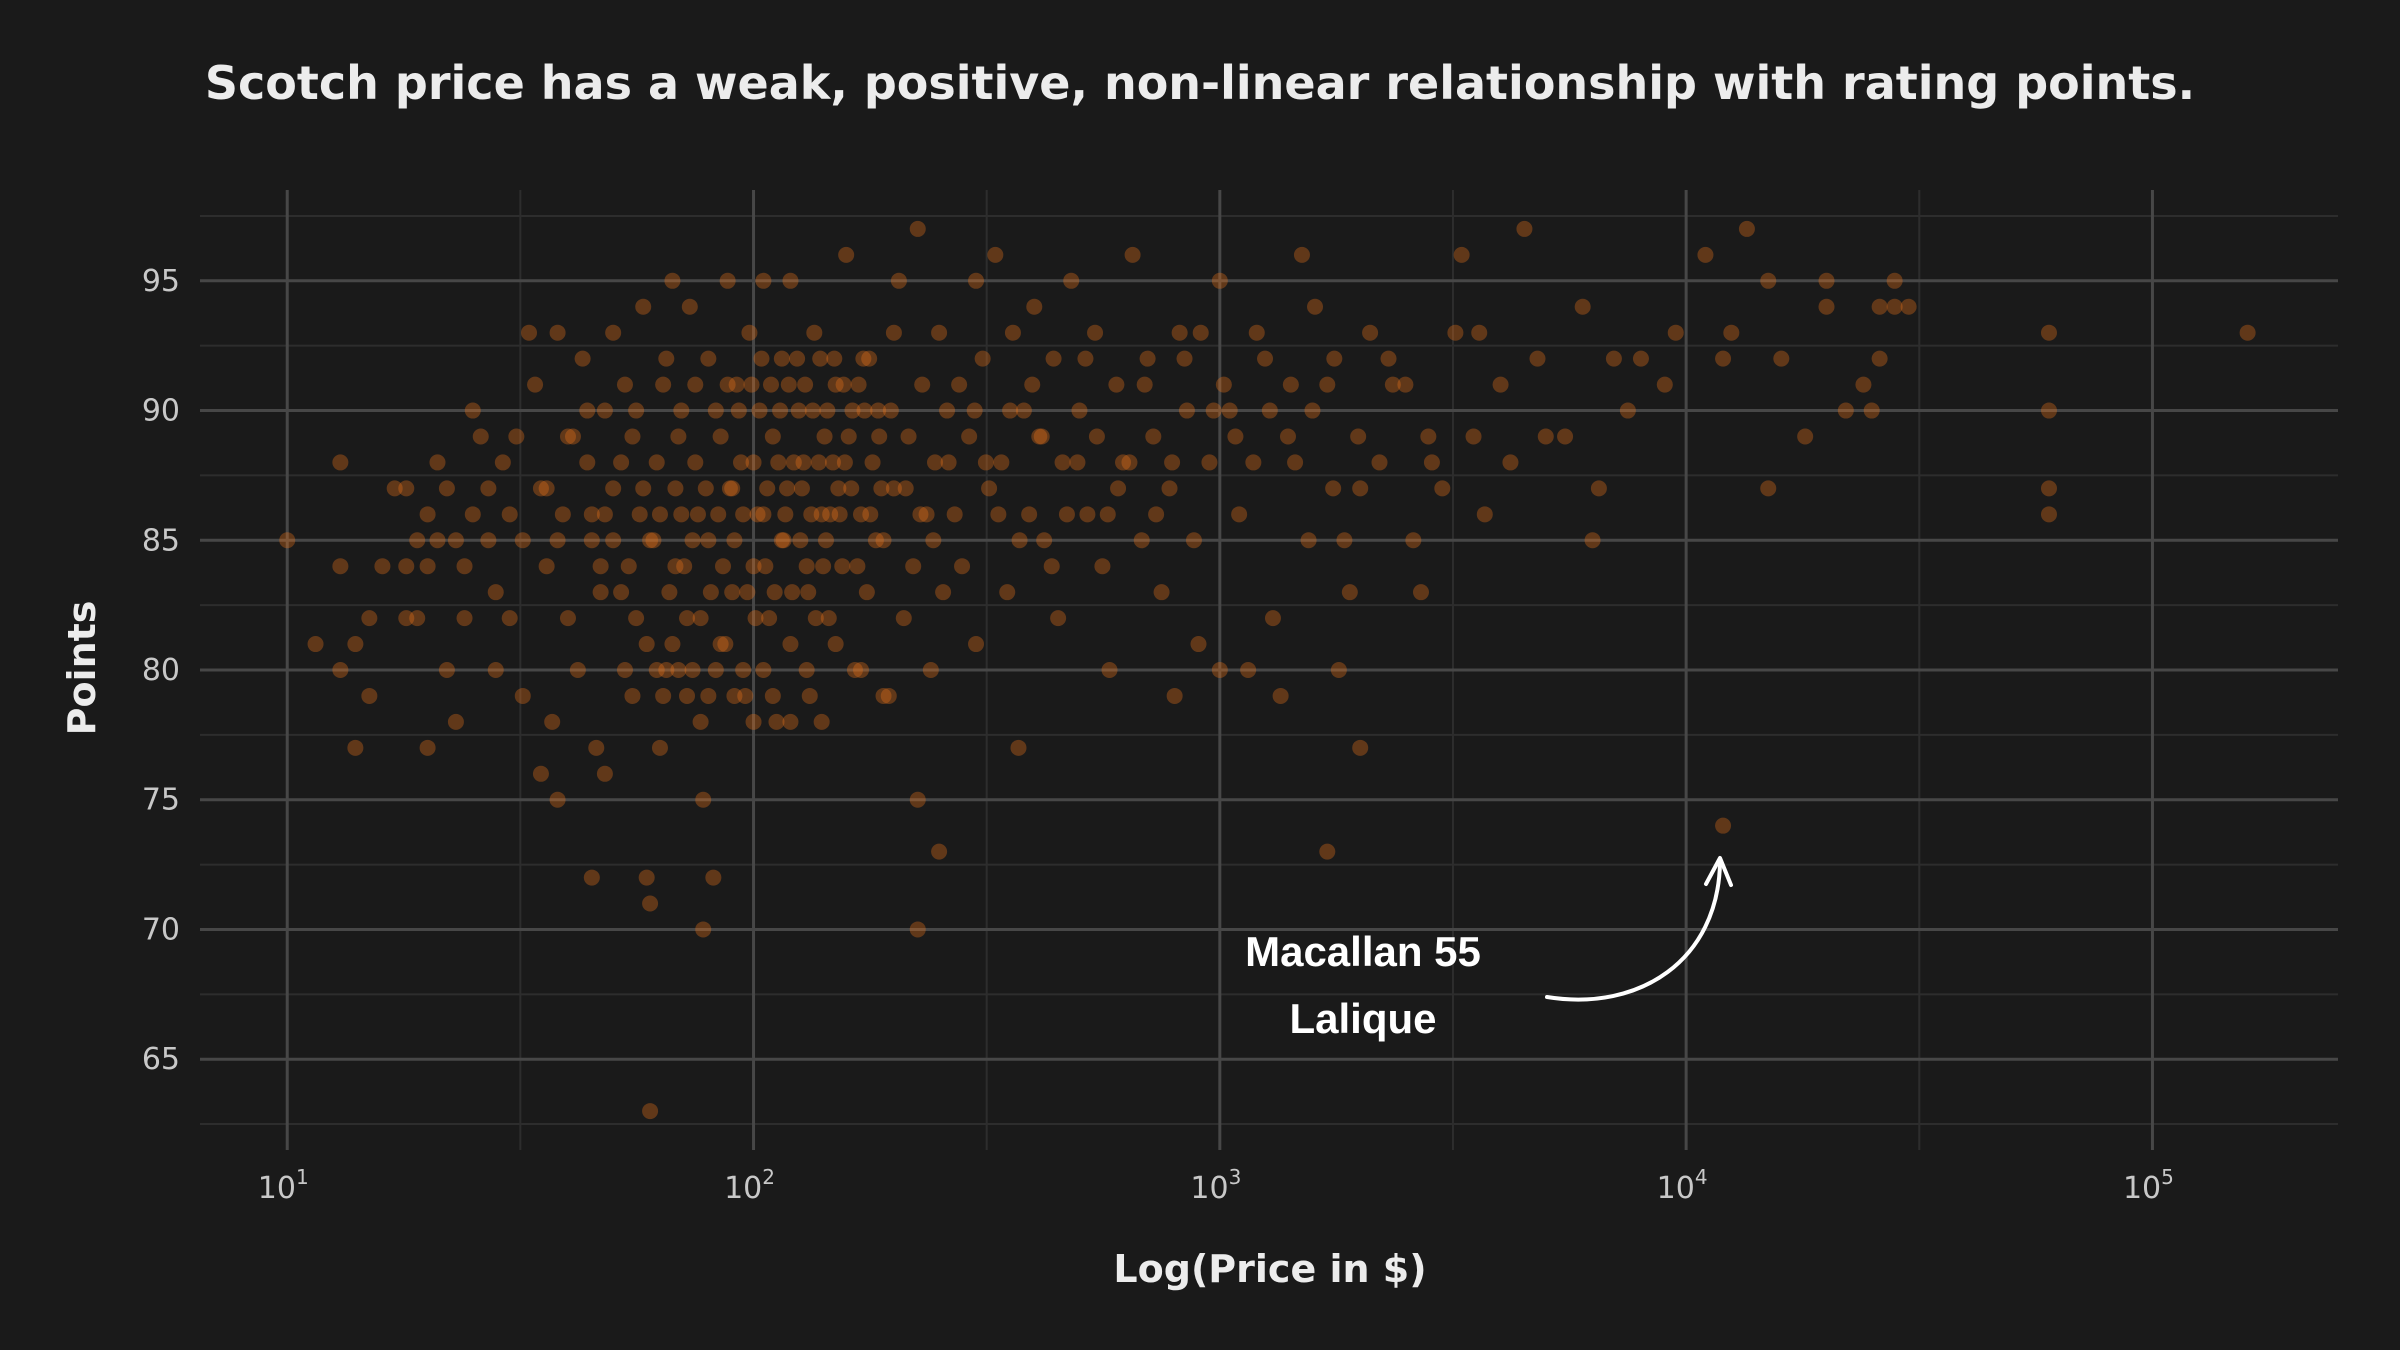 The height and width of the screenshot is (1350, 2400). Describe the element at coordinates (161, 411) in the screenshot. I see `y-tick-label: 90` at that location.